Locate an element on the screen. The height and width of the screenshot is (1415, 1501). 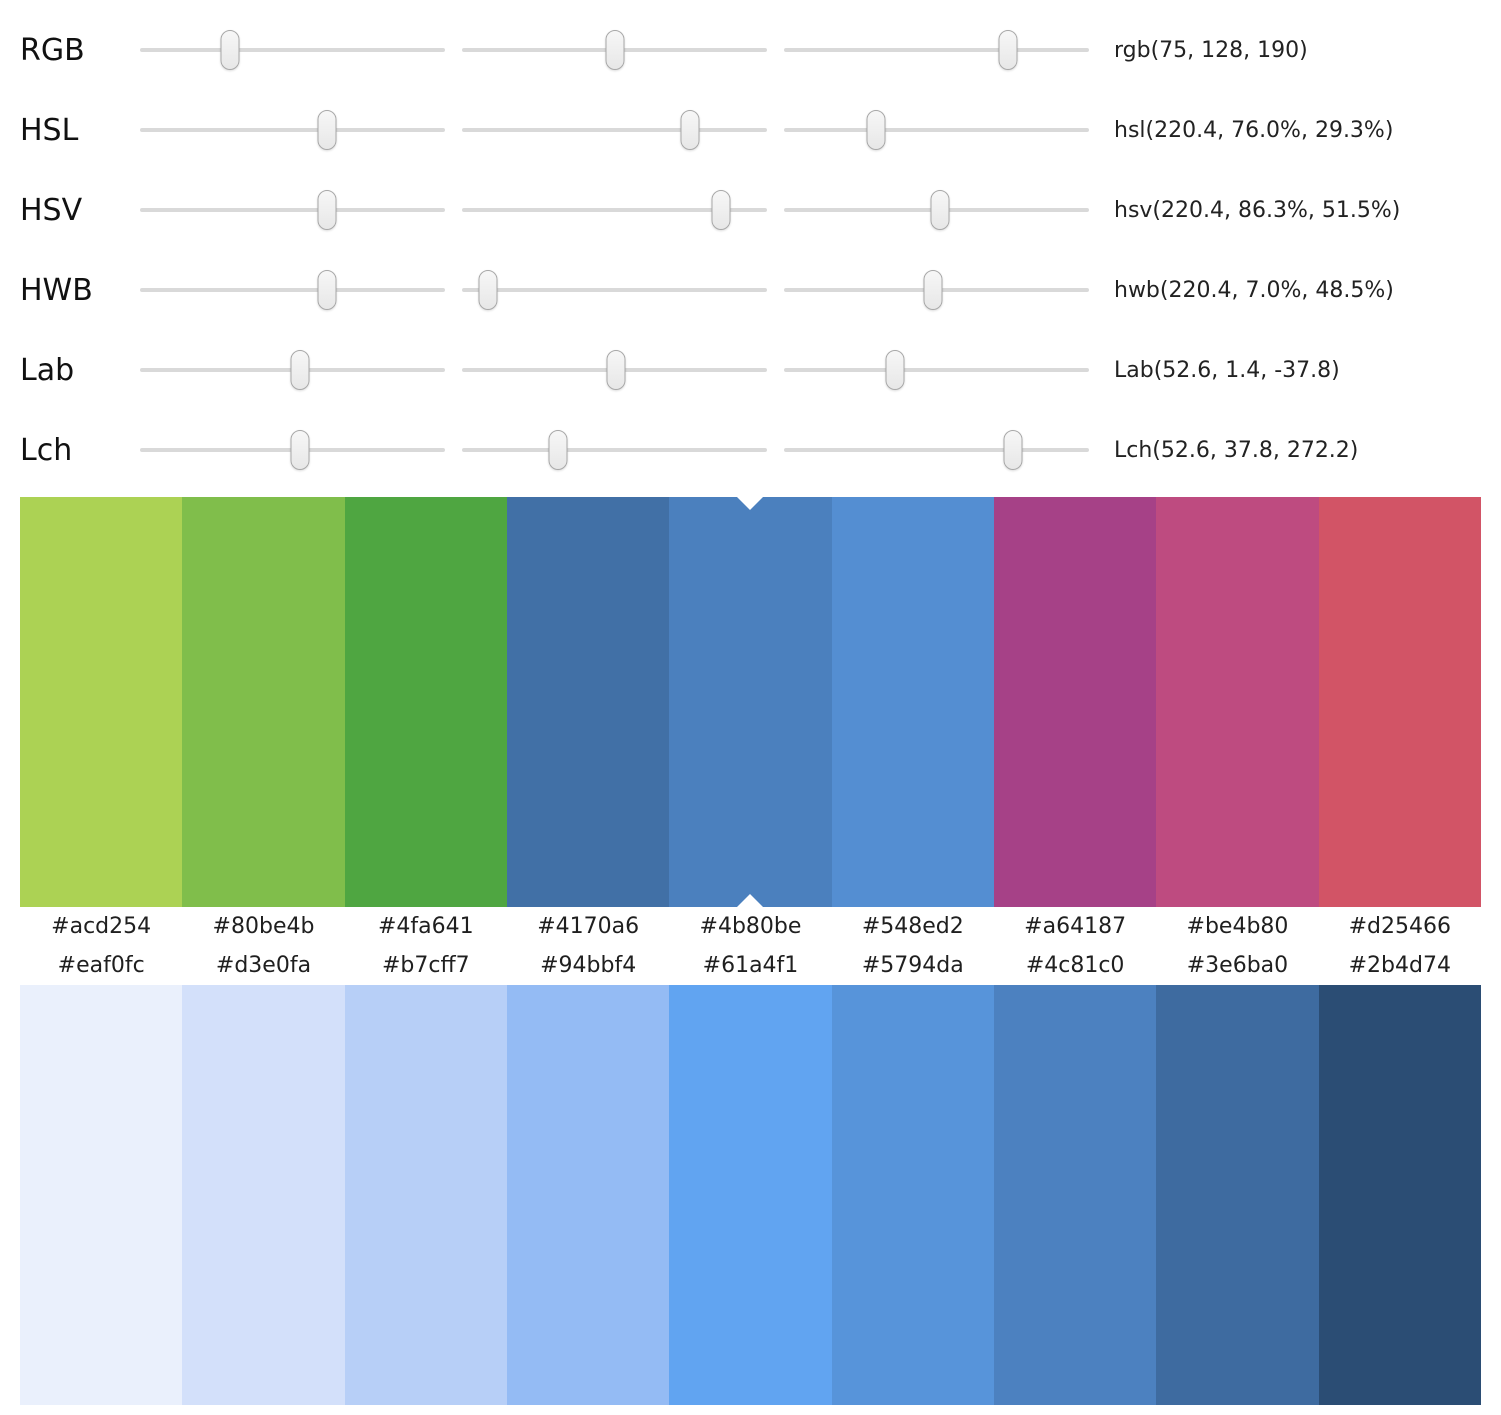
lch-h-slider is located at coordinates (936, 450).